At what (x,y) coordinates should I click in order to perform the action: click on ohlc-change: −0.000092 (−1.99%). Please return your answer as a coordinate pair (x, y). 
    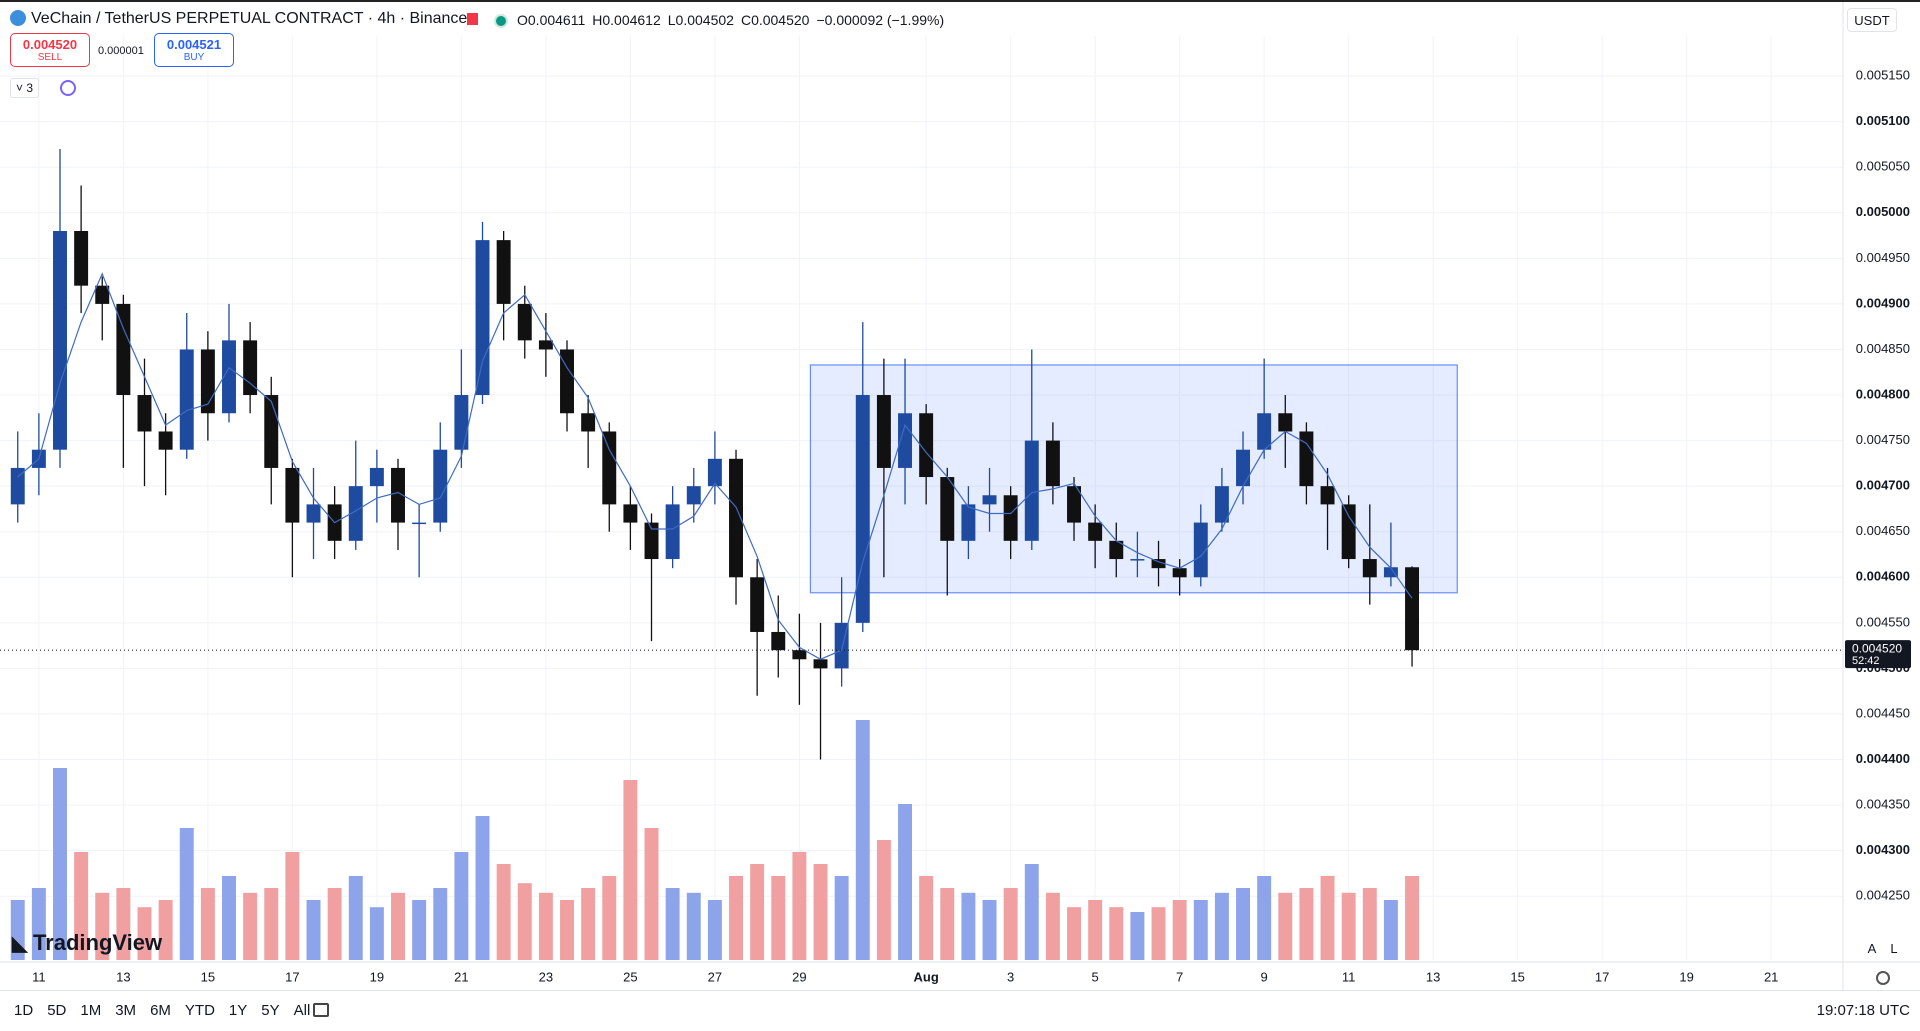
    Looking at the image, I should click on (880, 20).